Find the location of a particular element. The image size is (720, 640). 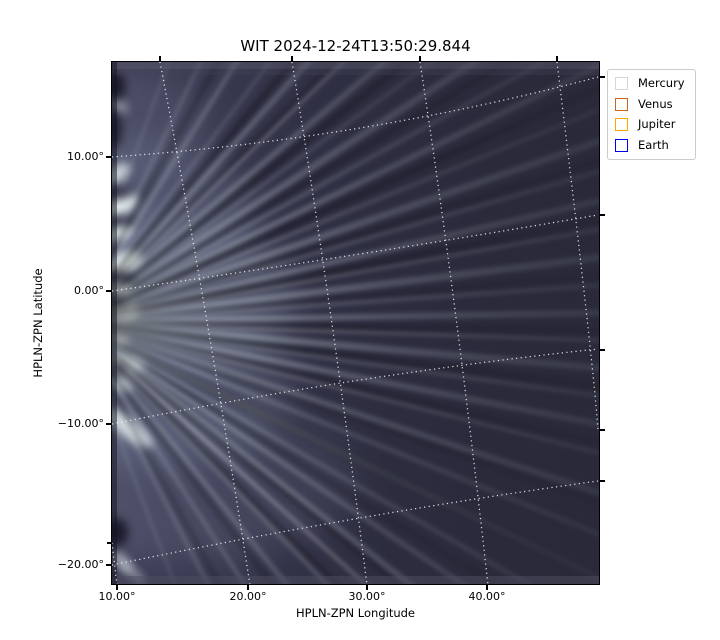

legend-label: Earth is located at coordinates (653, 144).